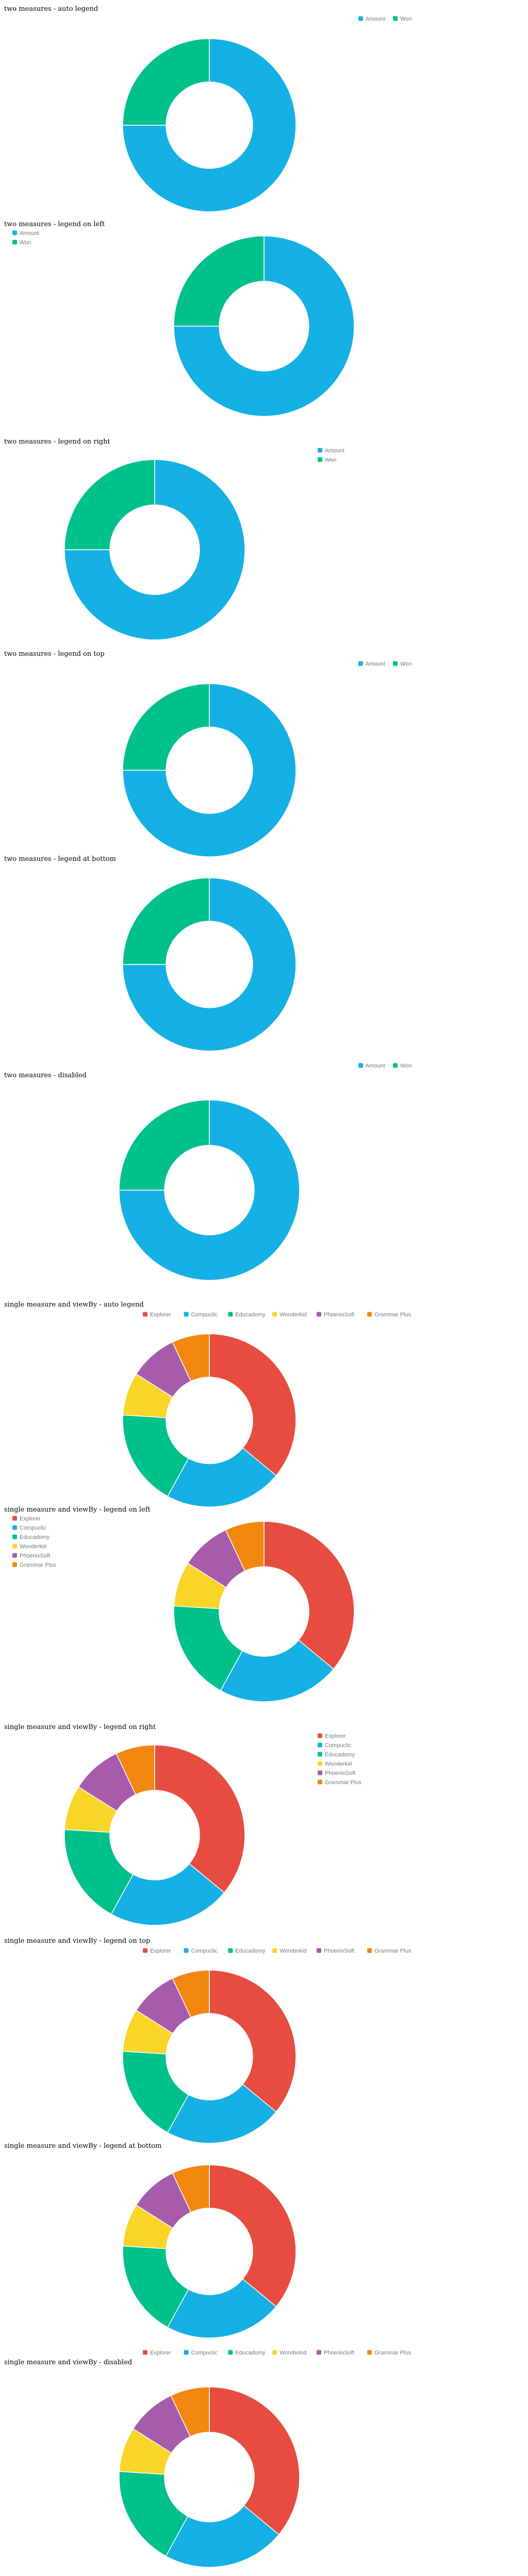 This screenshot has height=2576, width=528. What do you see at coordinates (161, 1315) in the screenshot?
I see `legend-label: Explorer` at bounding box center [161, 1315].